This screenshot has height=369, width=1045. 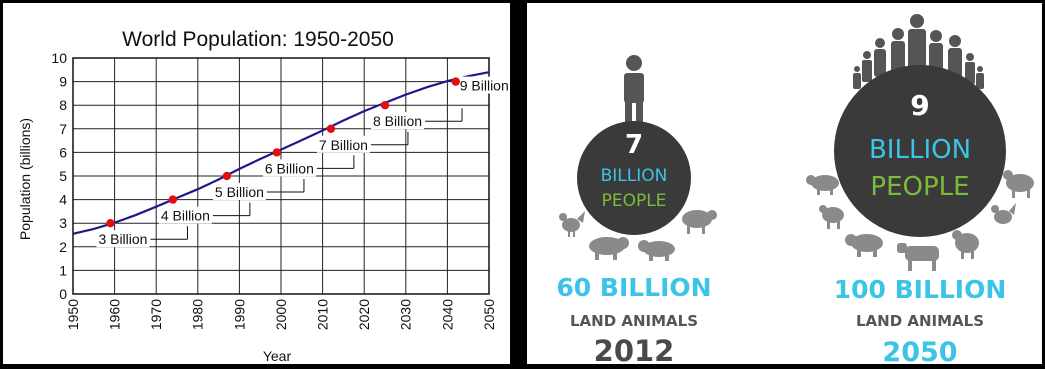 What do you see at coordinates (63, 105) in the screenshot?
I see `y-tick-label: 8` at bounding box center [63, 105].